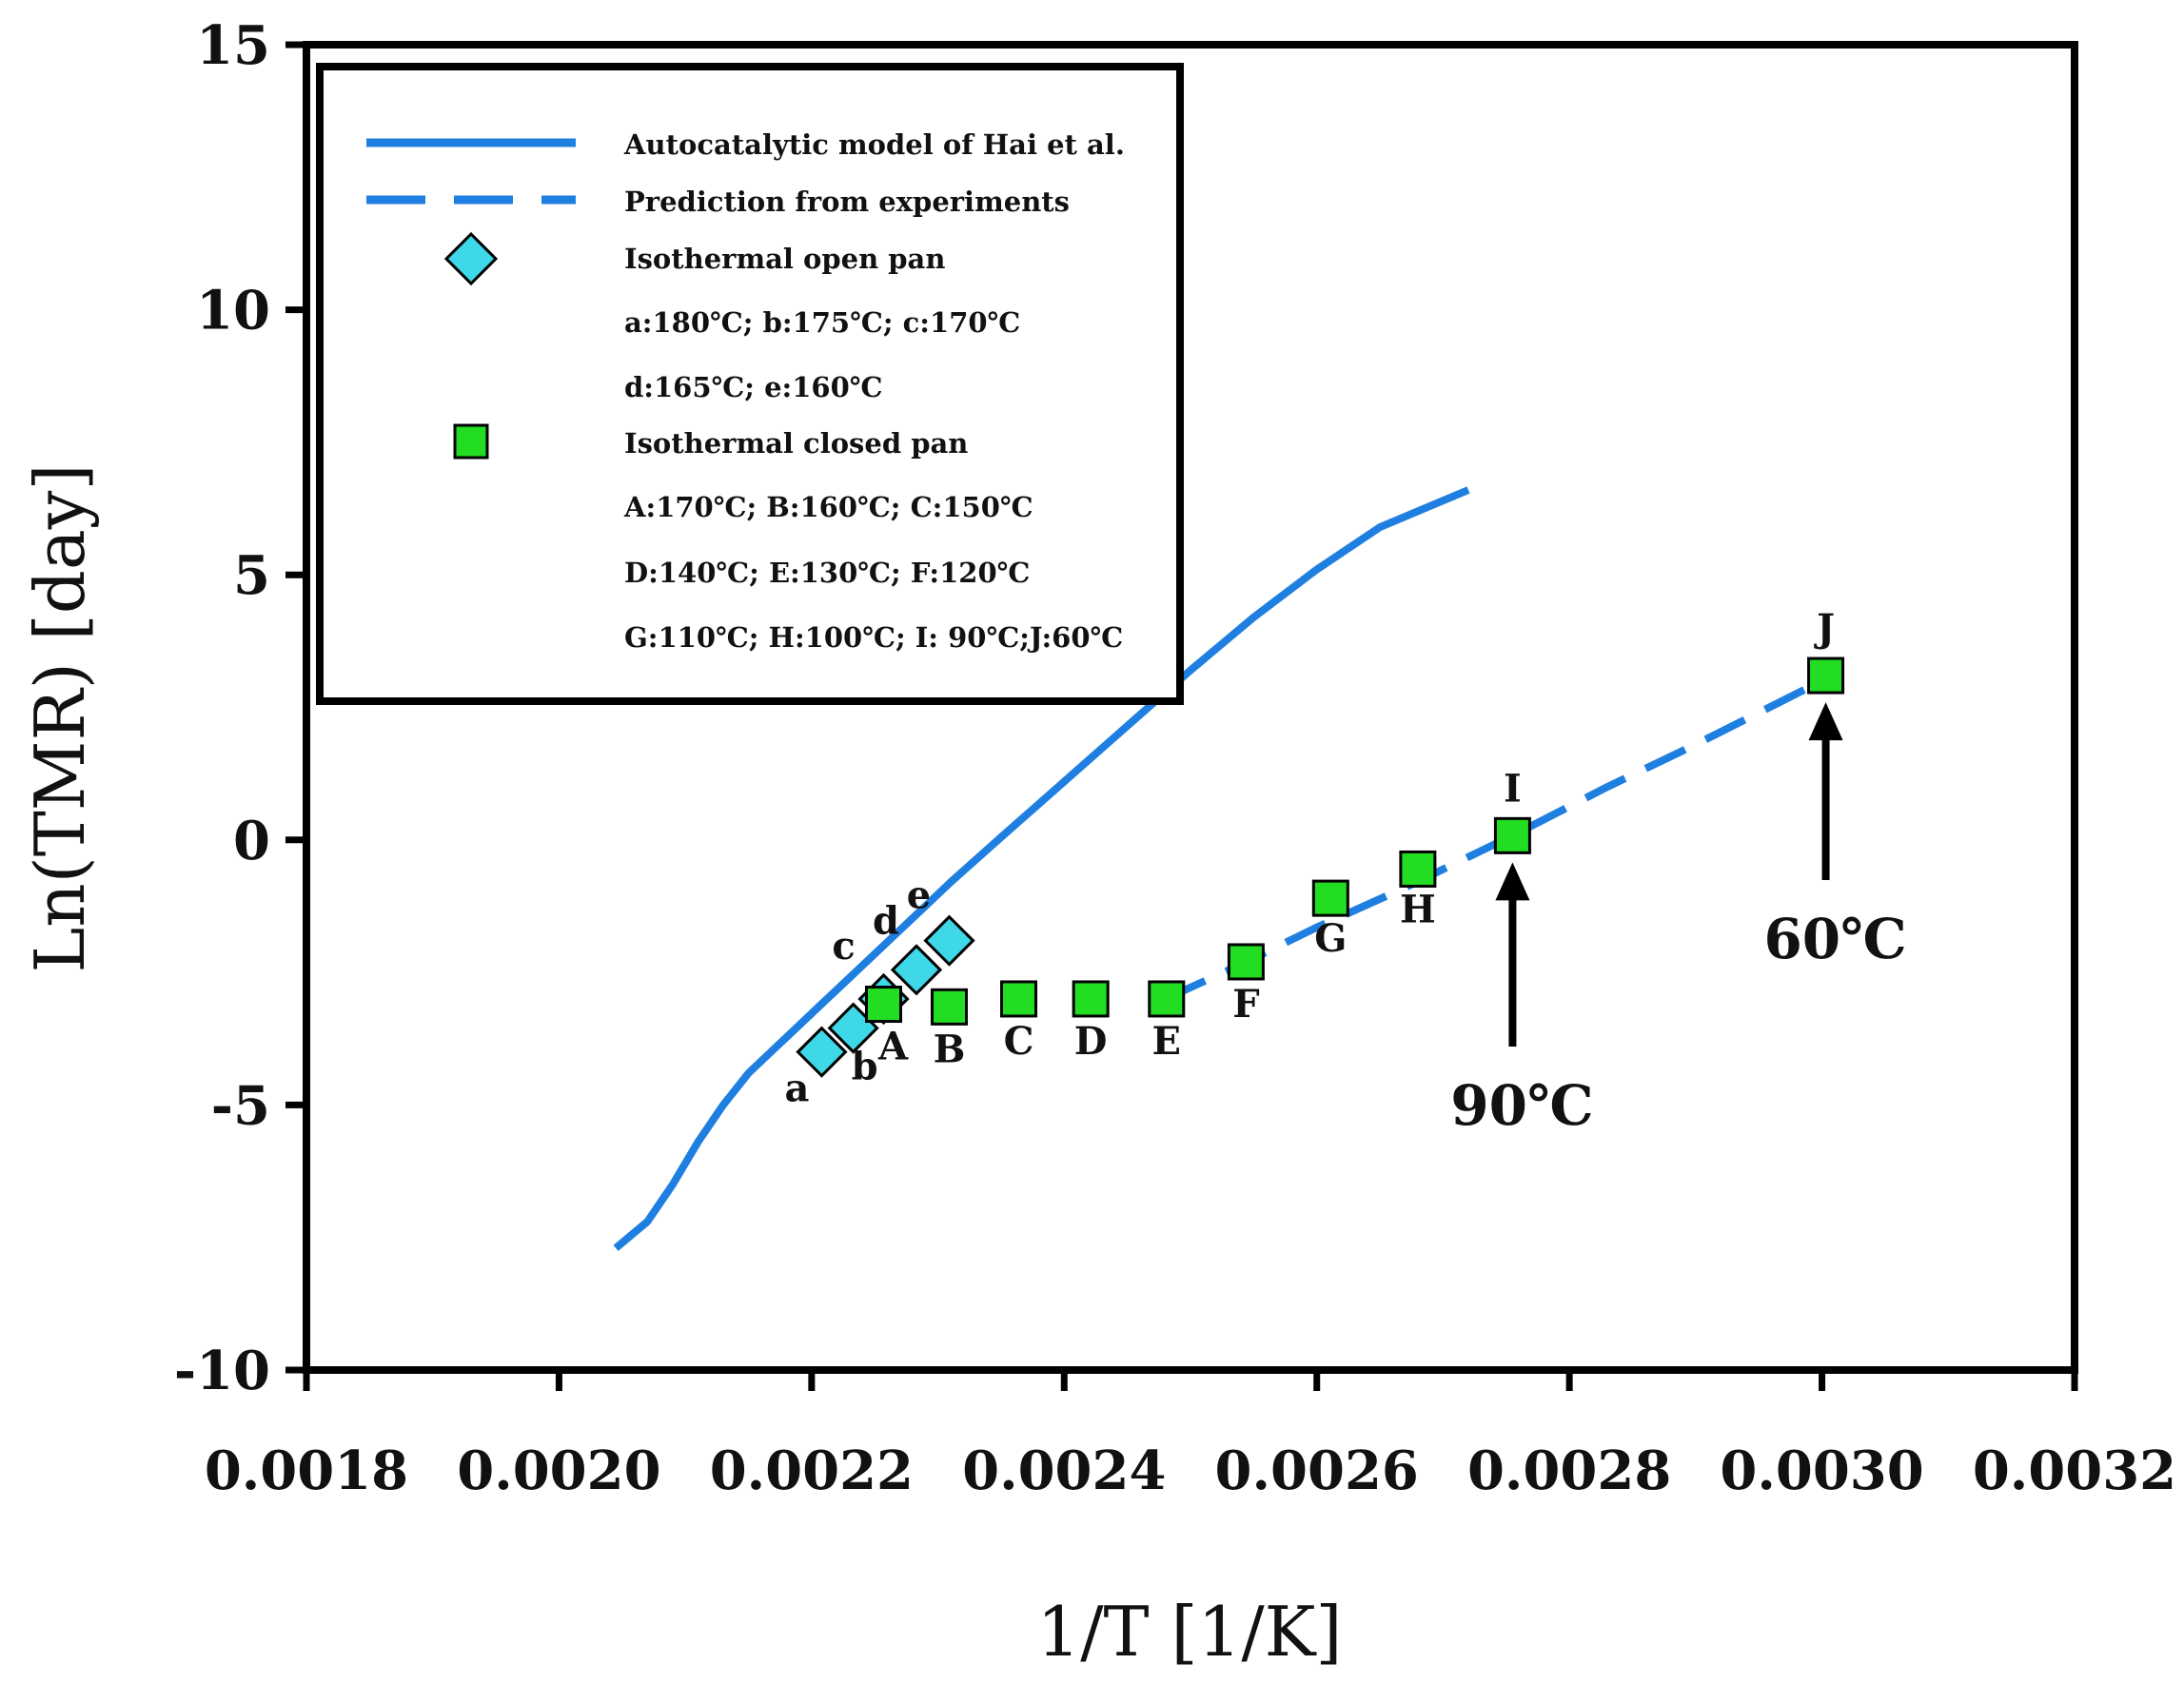 Image resolution: width=2184 pixels, height=1684 pixels. What do you see at coordinates (1189, 1632) in the screenshot?
I see `x-axis-title: 1/T [1/K]` at bounding box center [1189, 1632].